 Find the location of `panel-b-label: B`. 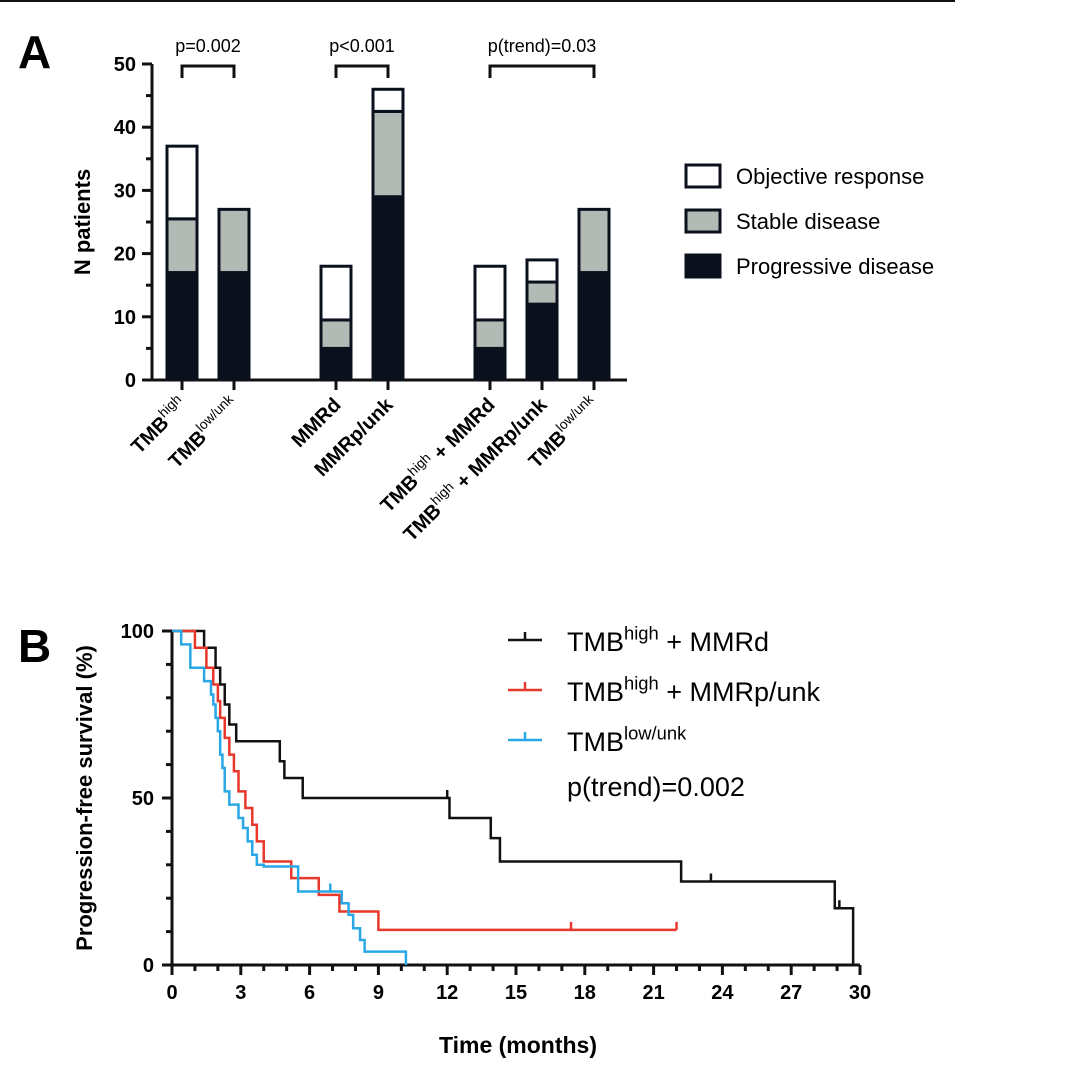

panel-b-label: B is located at coordinates (34, 646).